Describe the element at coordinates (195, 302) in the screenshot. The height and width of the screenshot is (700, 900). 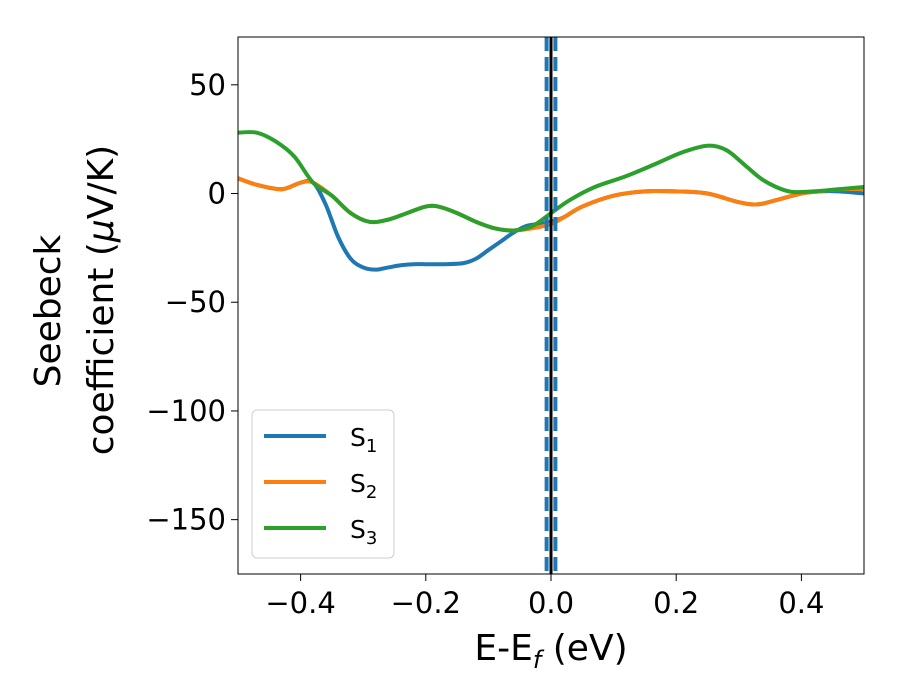
I see `y-tick-label: −50` at that location.